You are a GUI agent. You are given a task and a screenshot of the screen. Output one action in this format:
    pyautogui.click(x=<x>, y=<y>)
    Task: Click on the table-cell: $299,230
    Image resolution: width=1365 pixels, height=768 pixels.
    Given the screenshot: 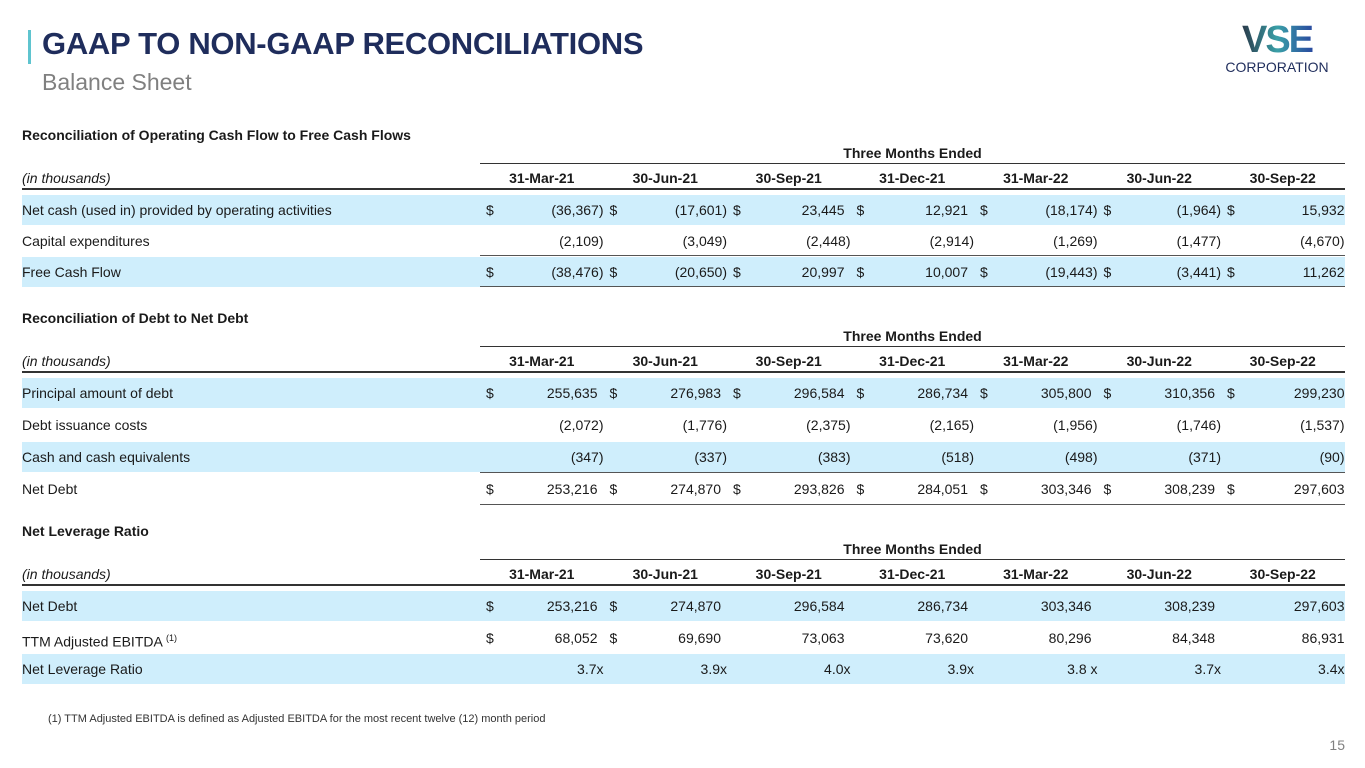 What is the action you would take?
    pyautogui.click(x=1283, y=393)
    